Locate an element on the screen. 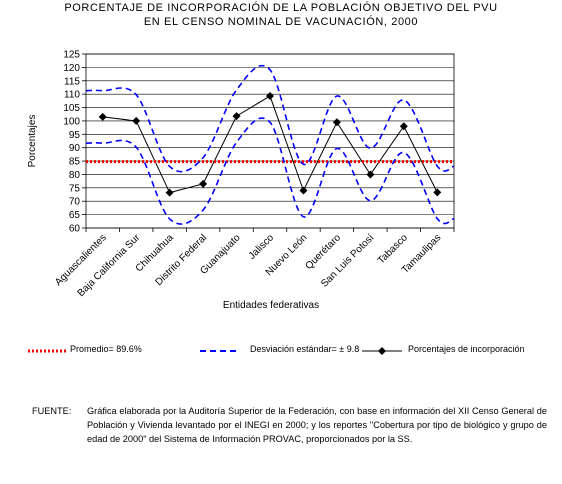 This screenshot has width=562, height=484. y-tick-label: 85 is located at coordinates (75, 162).